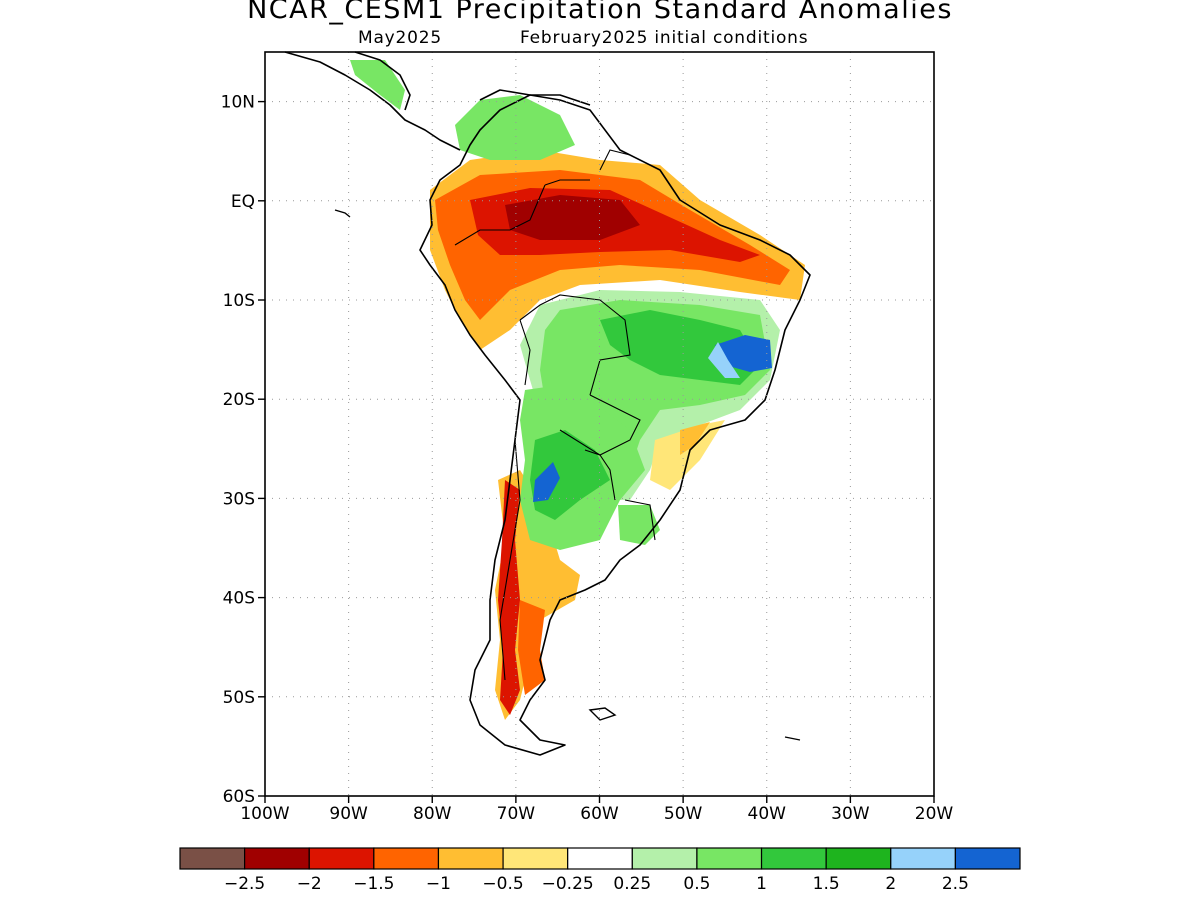  Describe the element at coordinates (239, 698) in the screenshot. I see `latitude-label: 50S` at that location.